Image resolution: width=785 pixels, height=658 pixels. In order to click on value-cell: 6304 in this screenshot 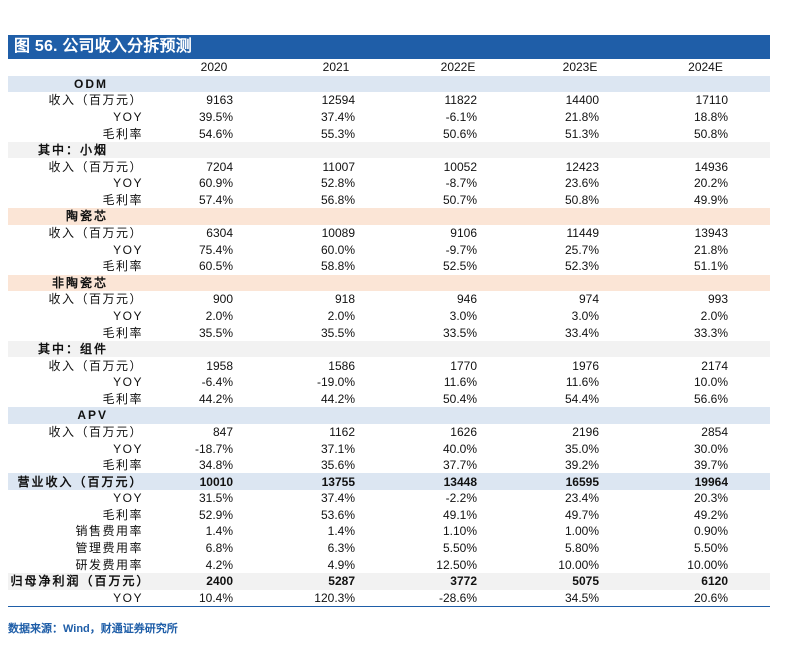, I will do `click(219, 233)`.